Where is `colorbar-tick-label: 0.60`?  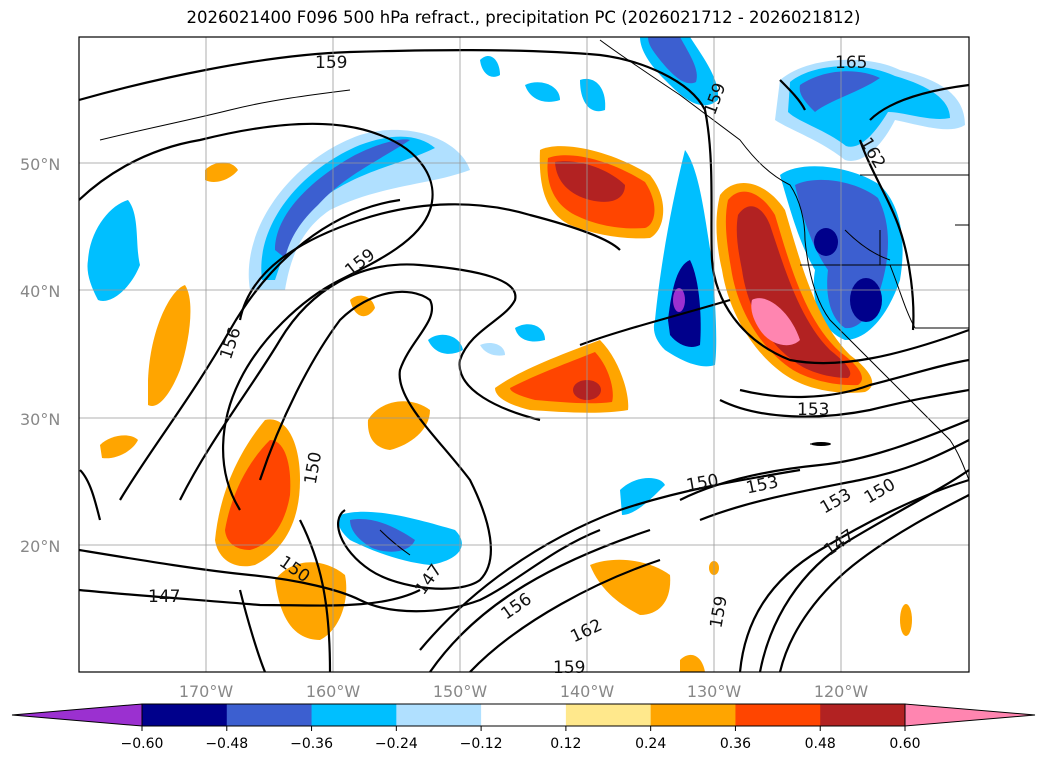
colorbar-tick-label: 0.60 is located at coordinates (904, 744).